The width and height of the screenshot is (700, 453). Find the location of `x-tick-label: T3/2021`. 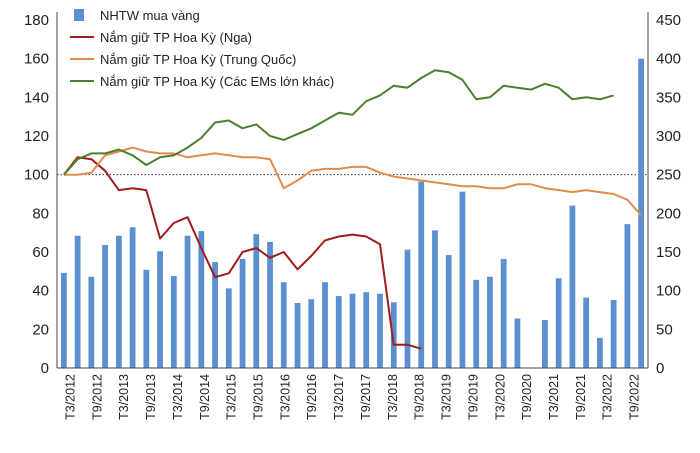

x-tick-label: T3/2021 is located at coordinates (554, 397).